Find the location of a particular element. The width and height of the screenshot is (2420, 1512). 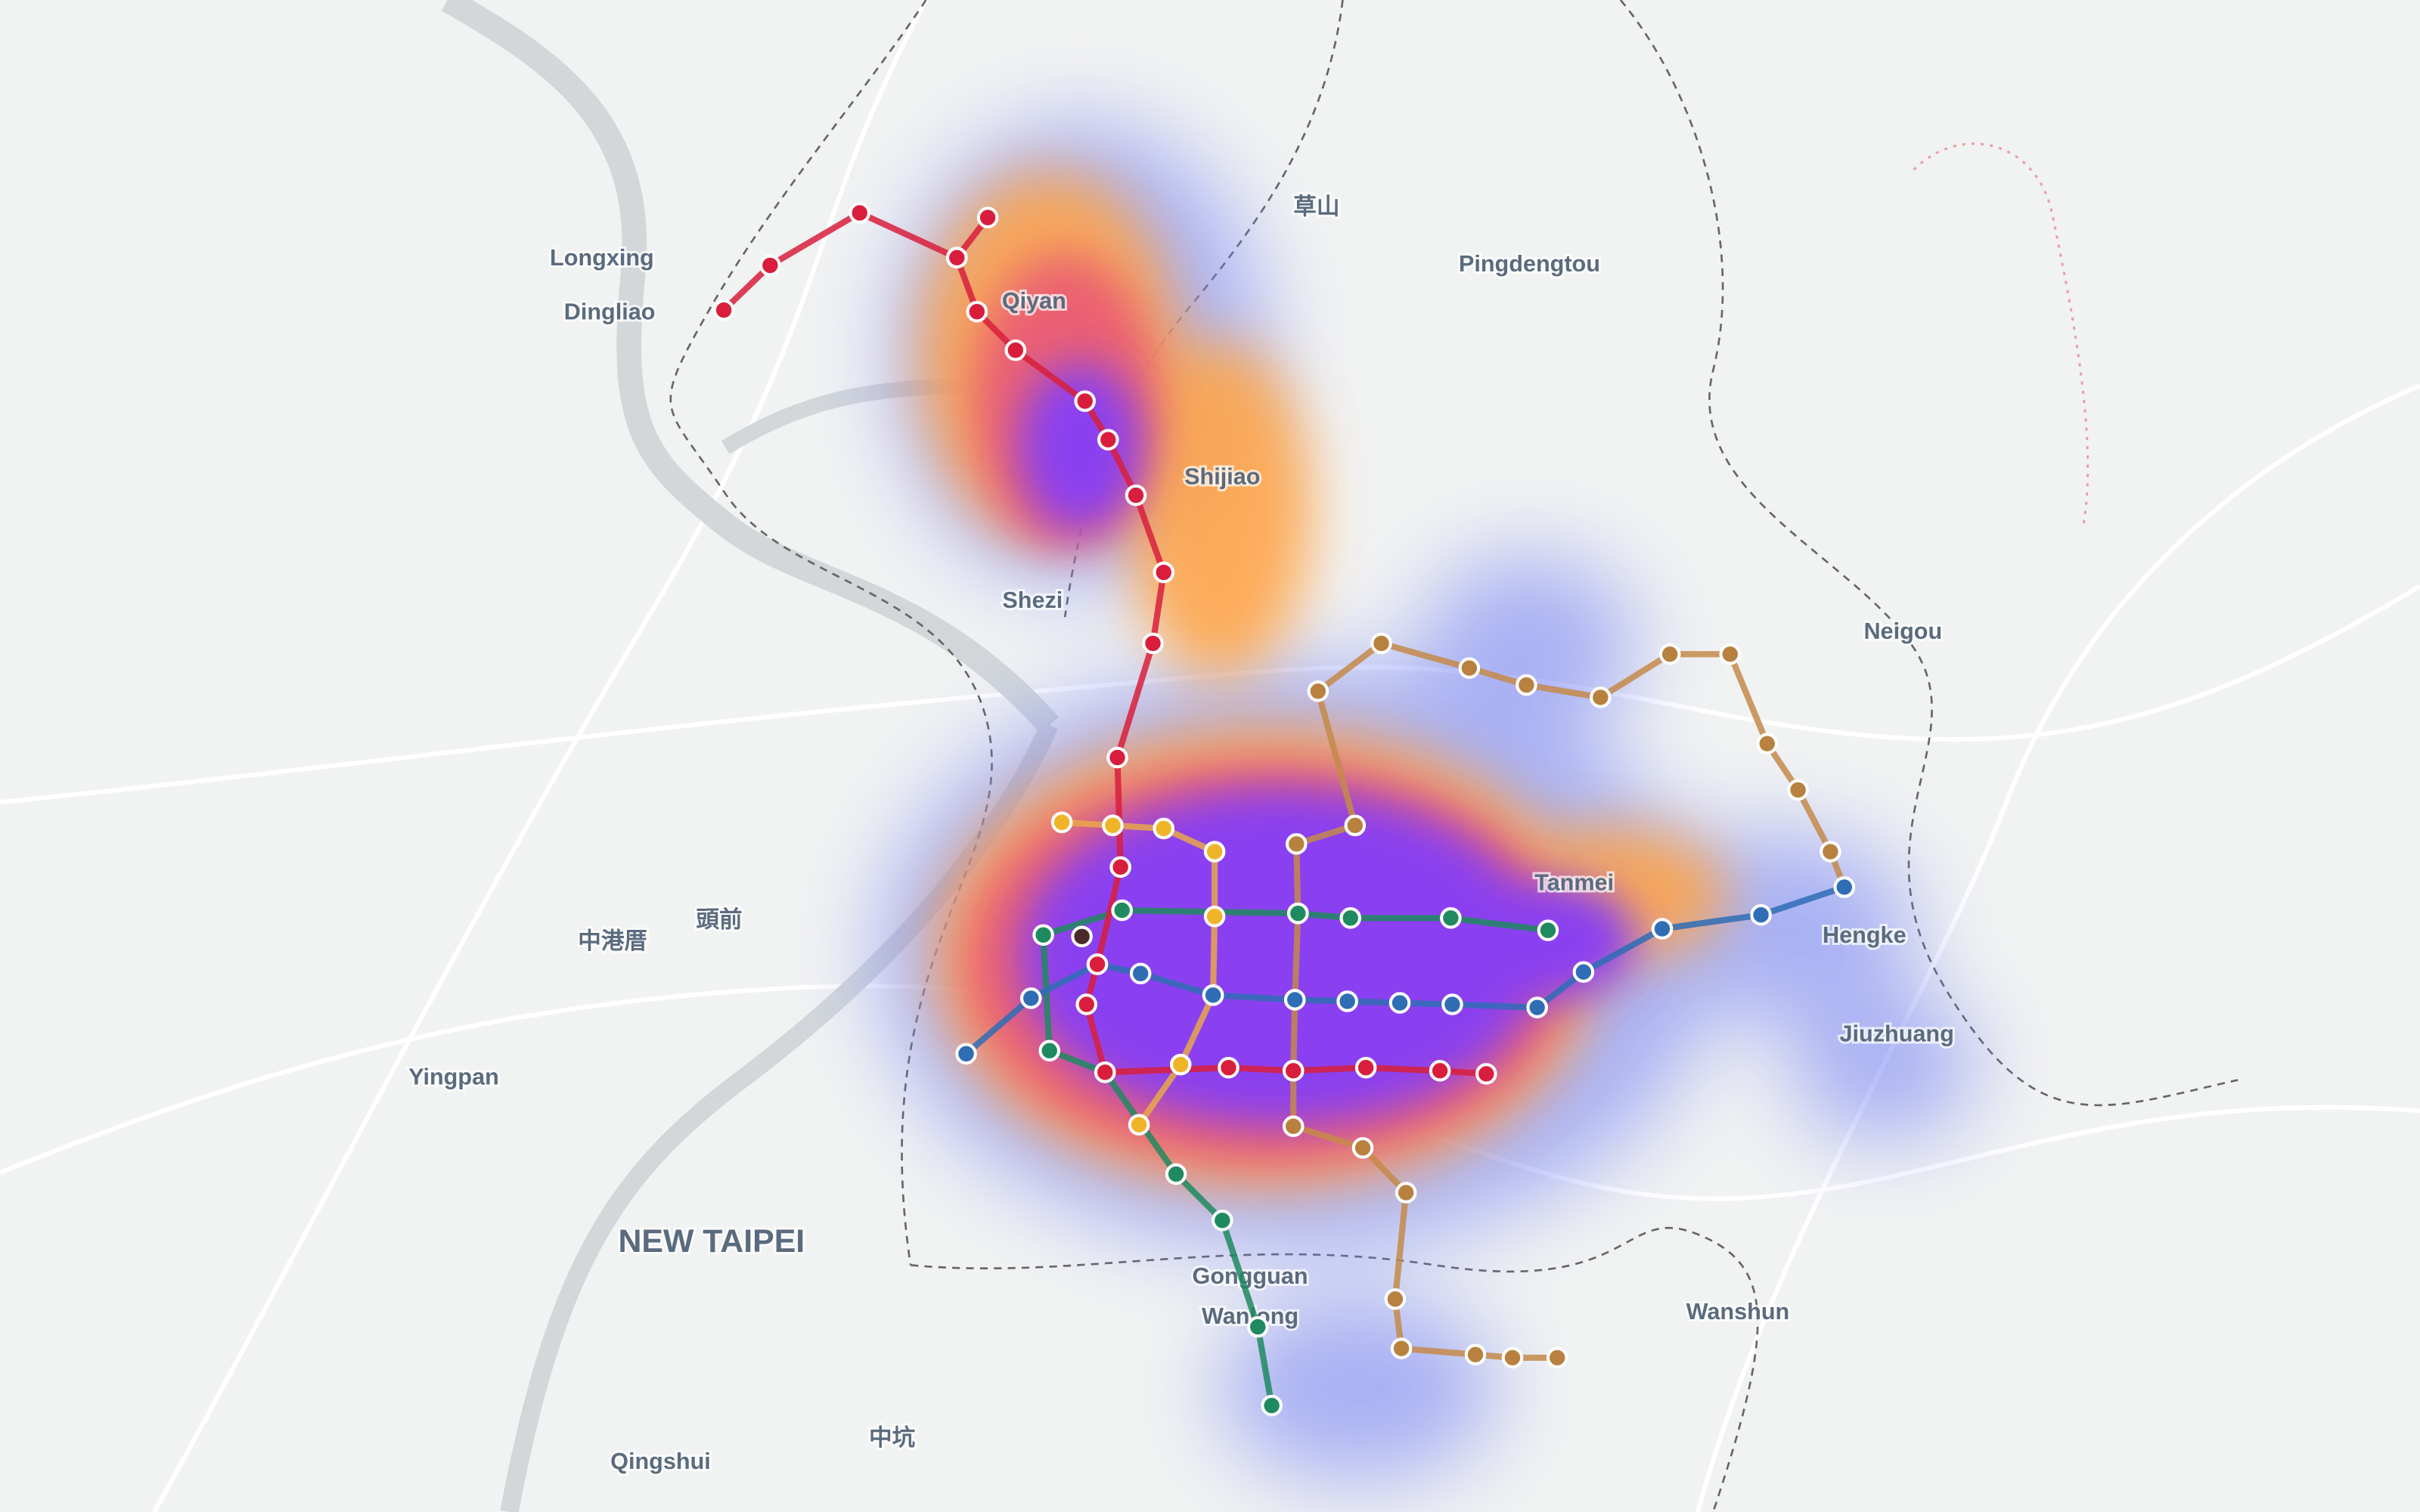

river is located at coordinates (750, 367).